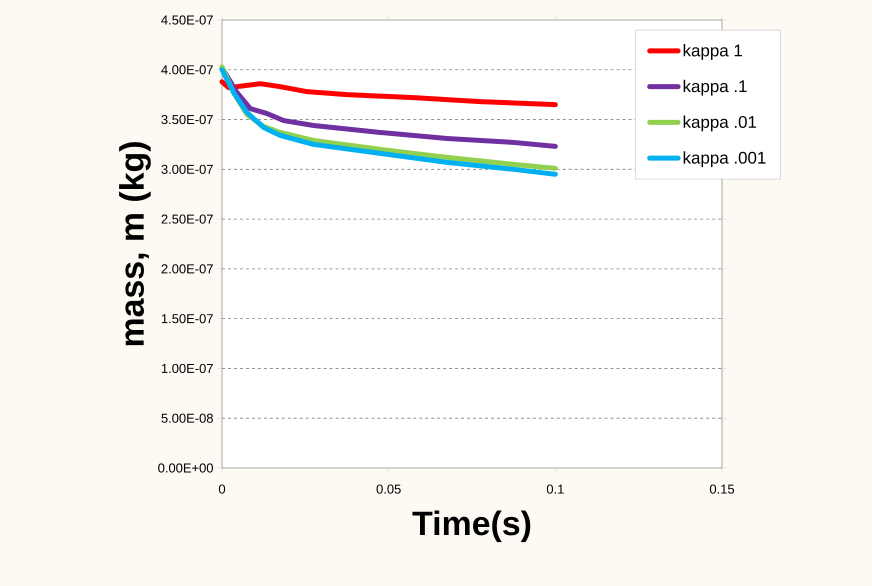  What do you see at coordinates (720, 124) in the screenshot?
I see `legend-label: kappa .01` at bounding box center [720, 124].